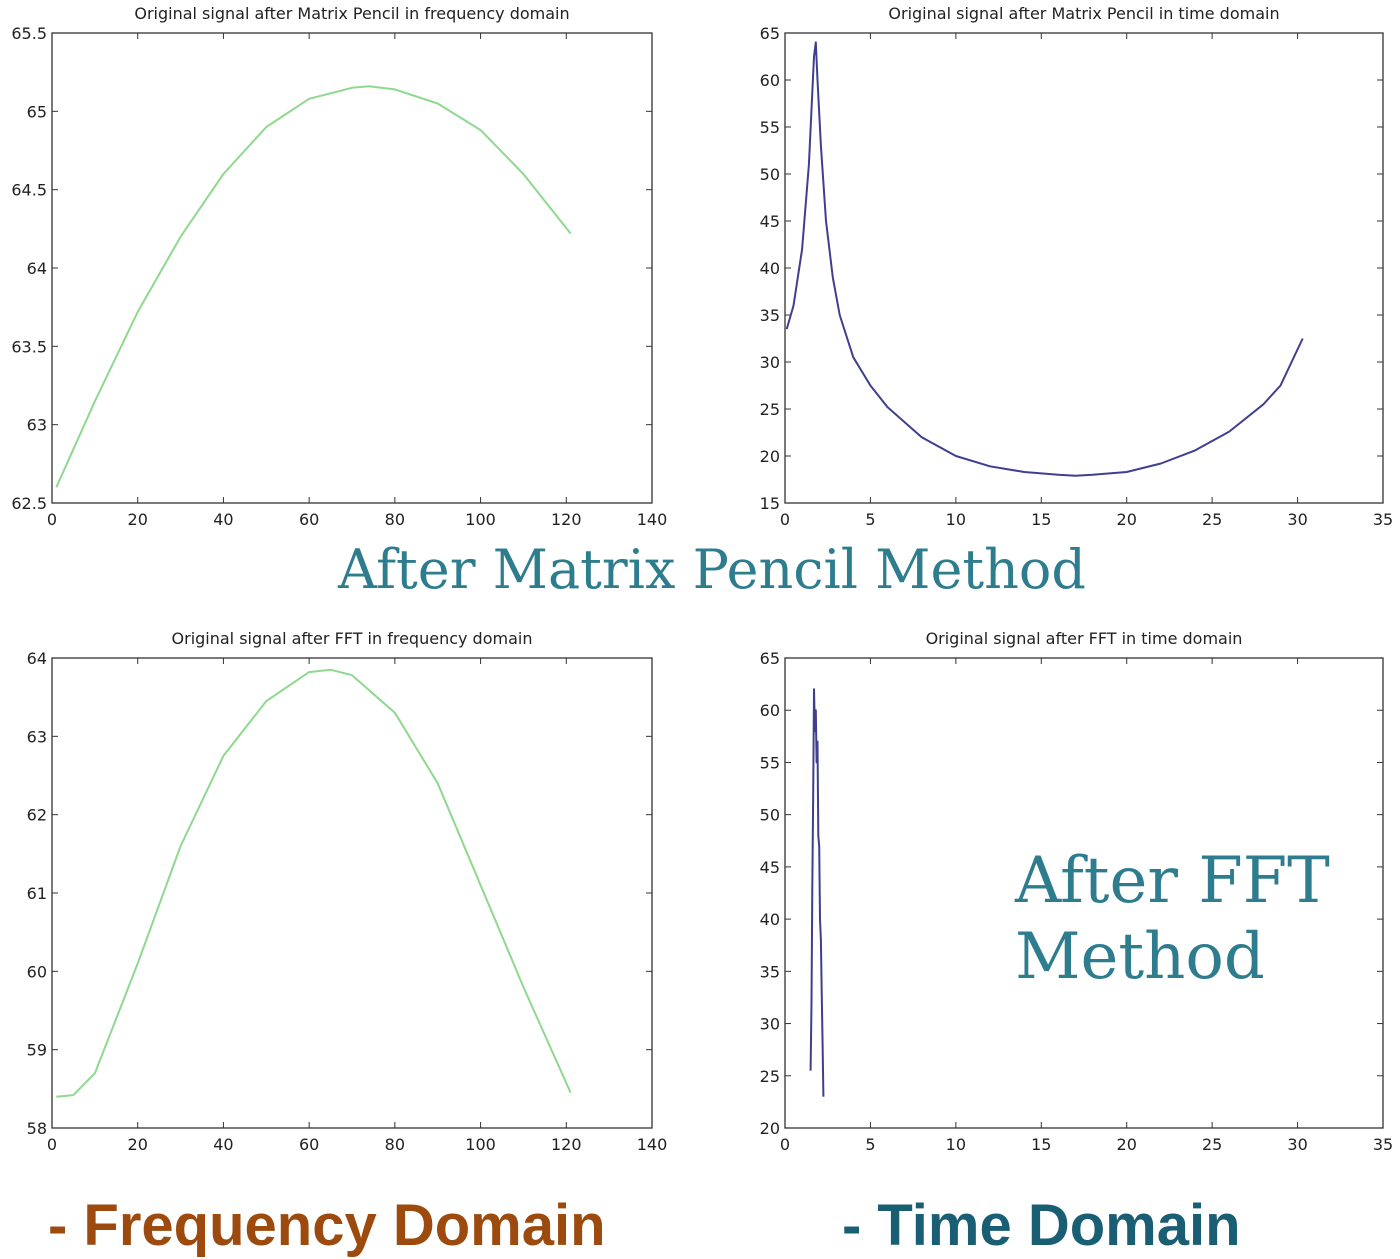 Image resolution: width=1400 pixels, height=1259 pixels. What do you see at coordinates (37, 1128) in the screenshot?
I see `y-tick-label: 58` at bounding box center [37, 1128].